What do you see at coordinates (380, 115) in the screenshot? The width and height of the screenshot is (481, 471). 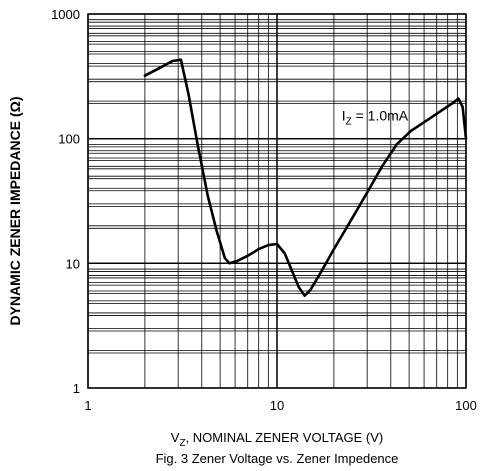 I see `annotation-value: = 1.0mA` at bounding box center [380, 115].